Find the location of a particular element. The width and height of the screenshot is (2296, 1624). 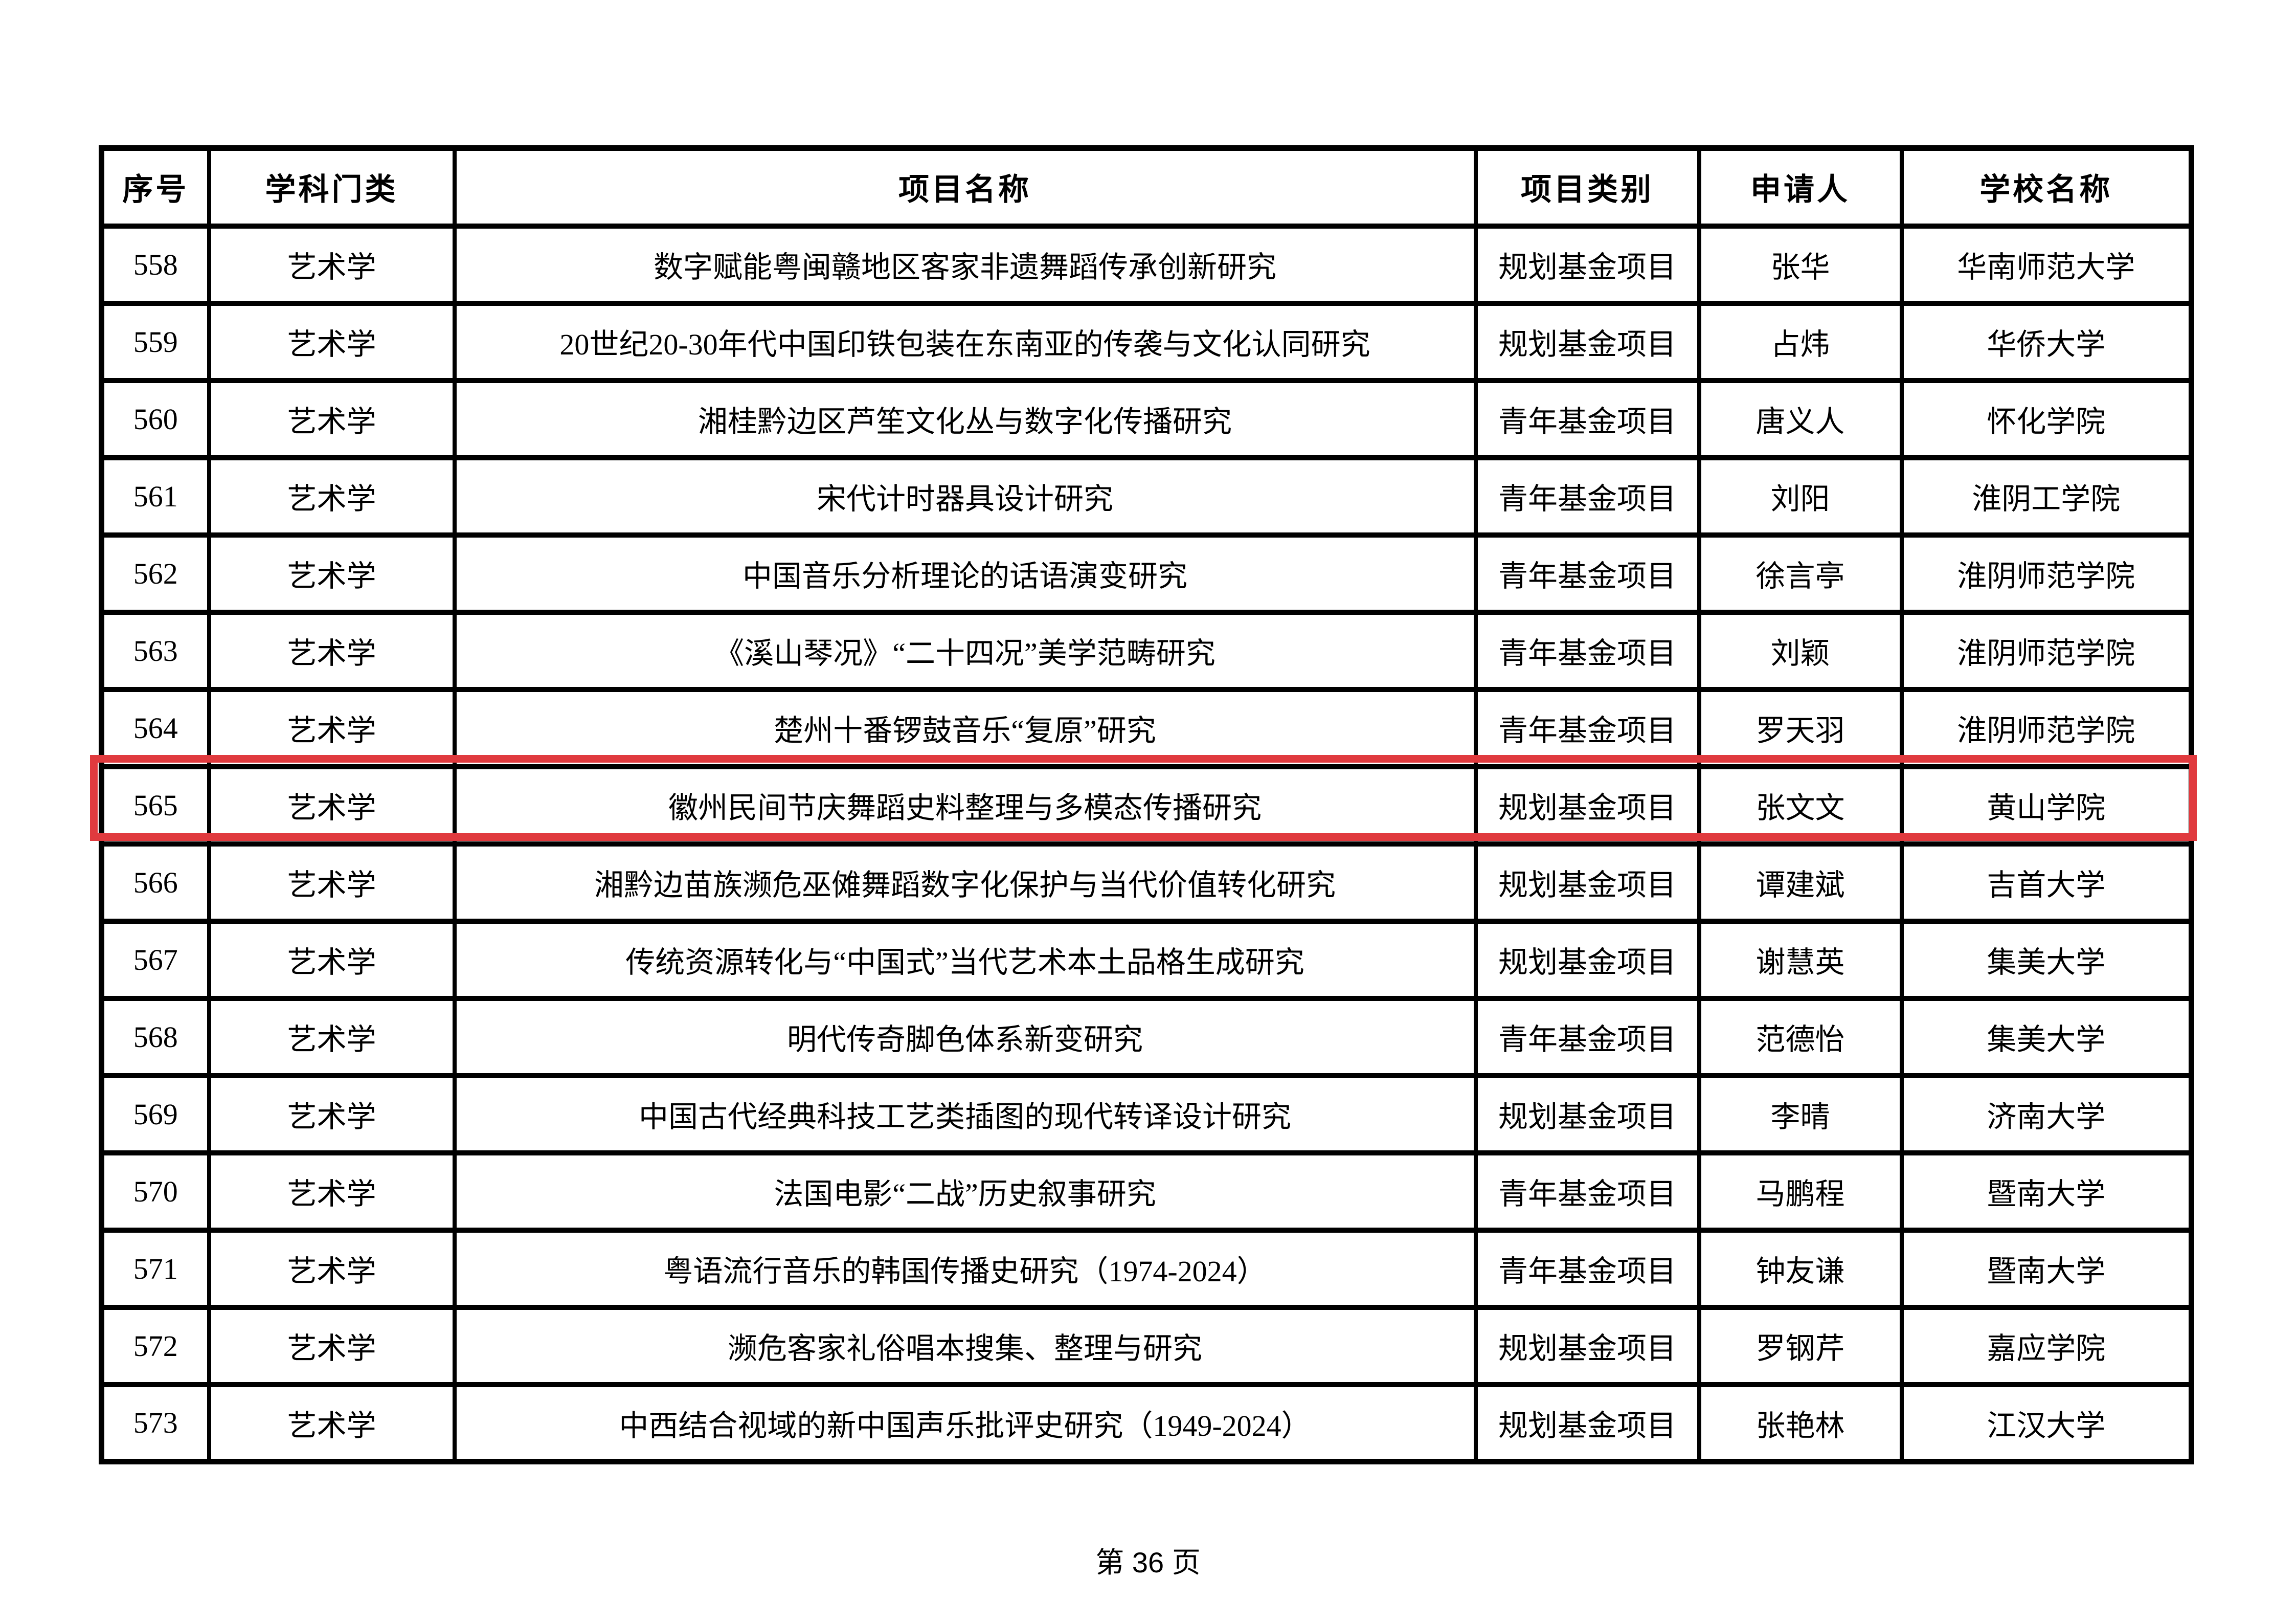

table-row: 568 艺术学 明代传奇脚色体系新变研究 青年基金项目 范德怡 集美大学 is located at coordinates (1147, 1036).